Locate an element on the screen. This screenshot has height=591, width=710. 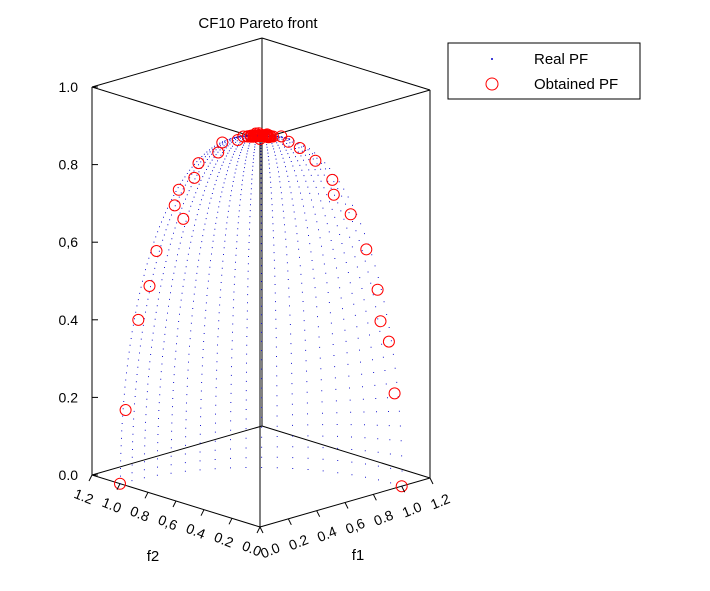
y-tick-label: 0.4 is located at coordinates (196, 531).